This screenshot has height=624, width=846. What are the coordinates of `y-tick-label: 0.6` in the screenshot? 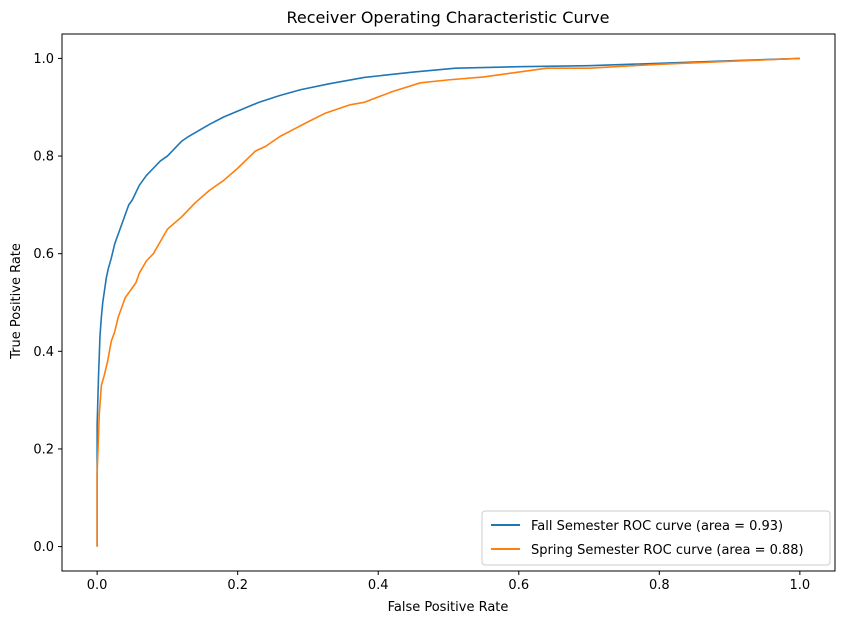 It's located at (43, 254).